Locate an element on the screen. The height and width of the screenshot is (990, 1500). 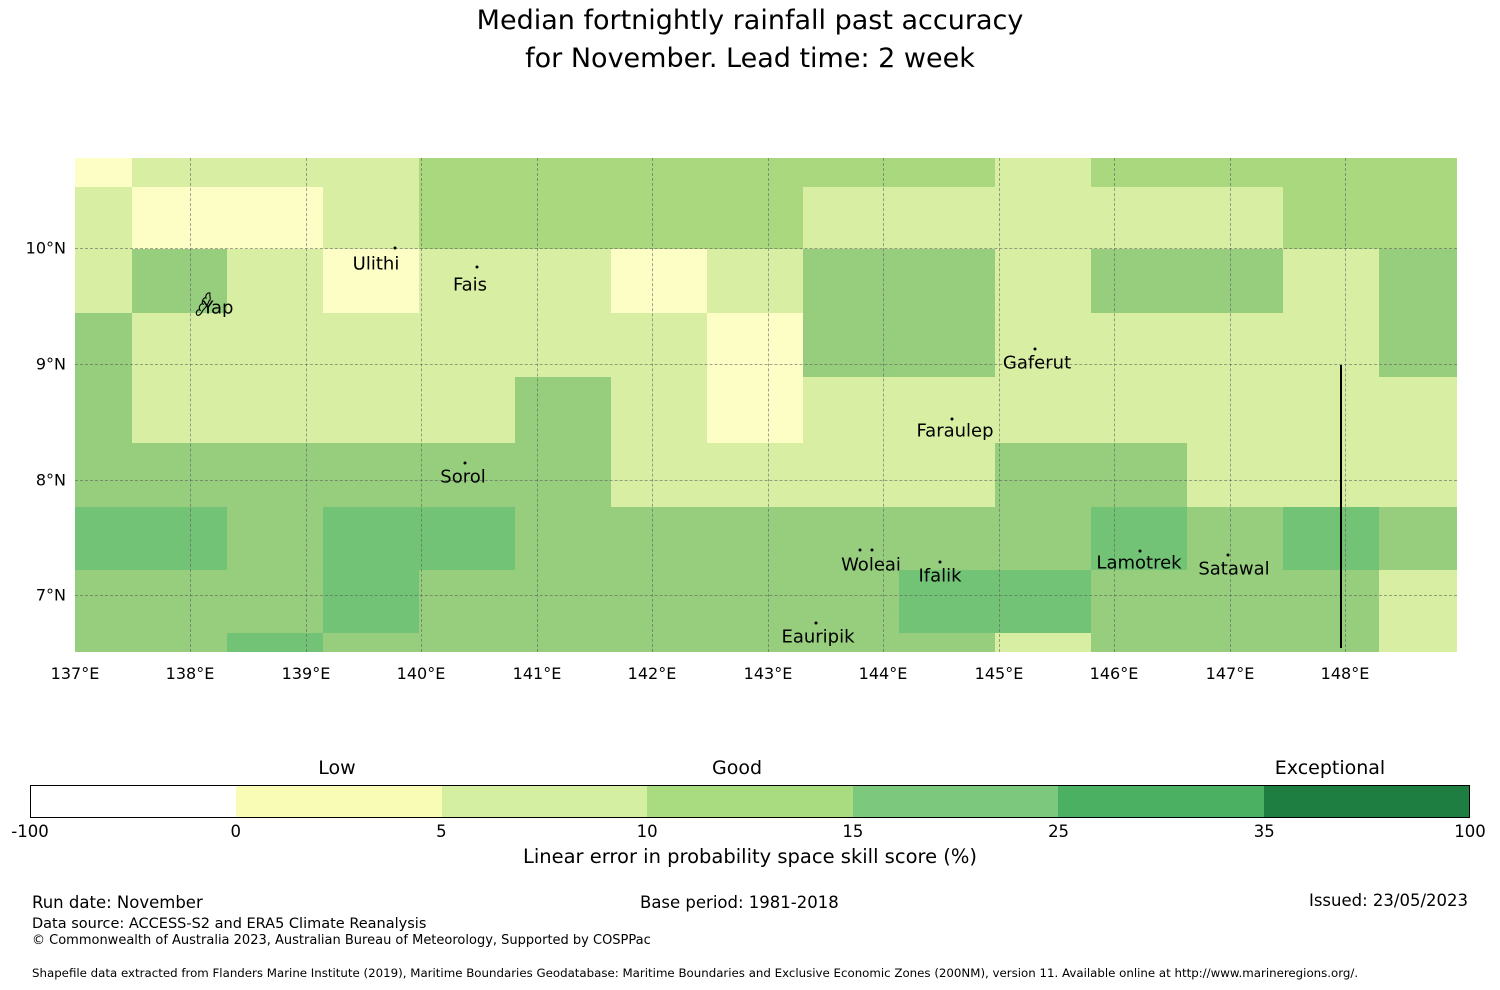
issued-date-text: Issued: 23/05/2023 is located at coordinates (1388, 900).